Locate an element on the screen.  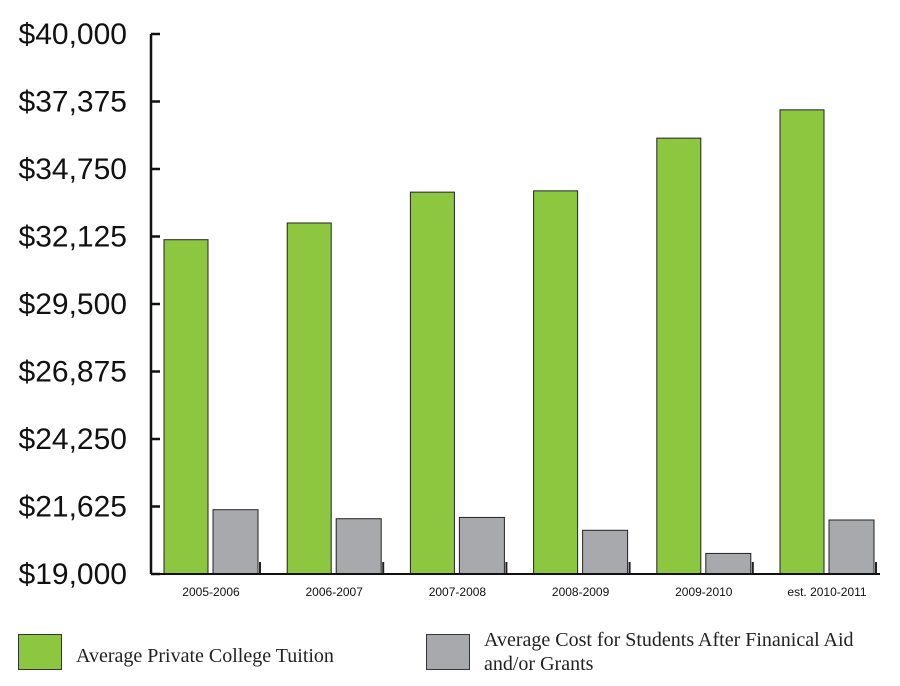
x-tick-label: 2006-2007 is located at coordinates (335, 592).